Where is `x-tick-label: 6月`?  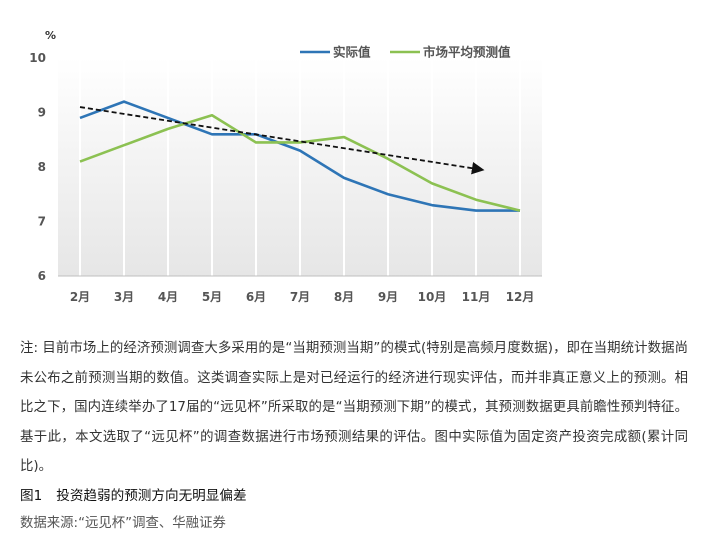
x-tick-label: 6月 is located at coordinates (256, 297).